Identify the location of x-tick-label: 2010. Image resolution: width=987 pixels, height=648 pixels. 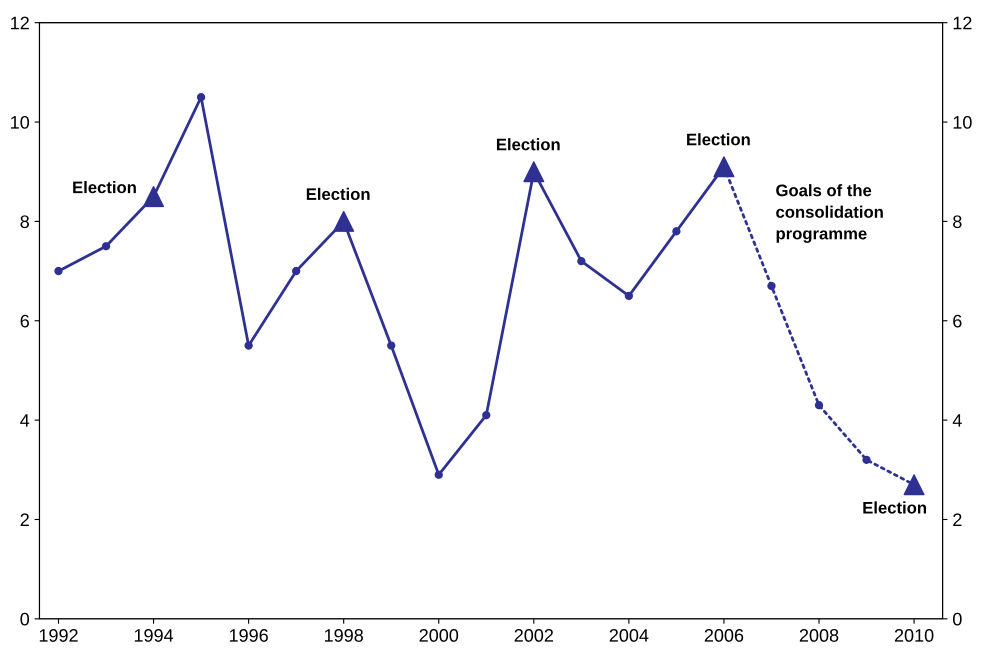
(914, 635).